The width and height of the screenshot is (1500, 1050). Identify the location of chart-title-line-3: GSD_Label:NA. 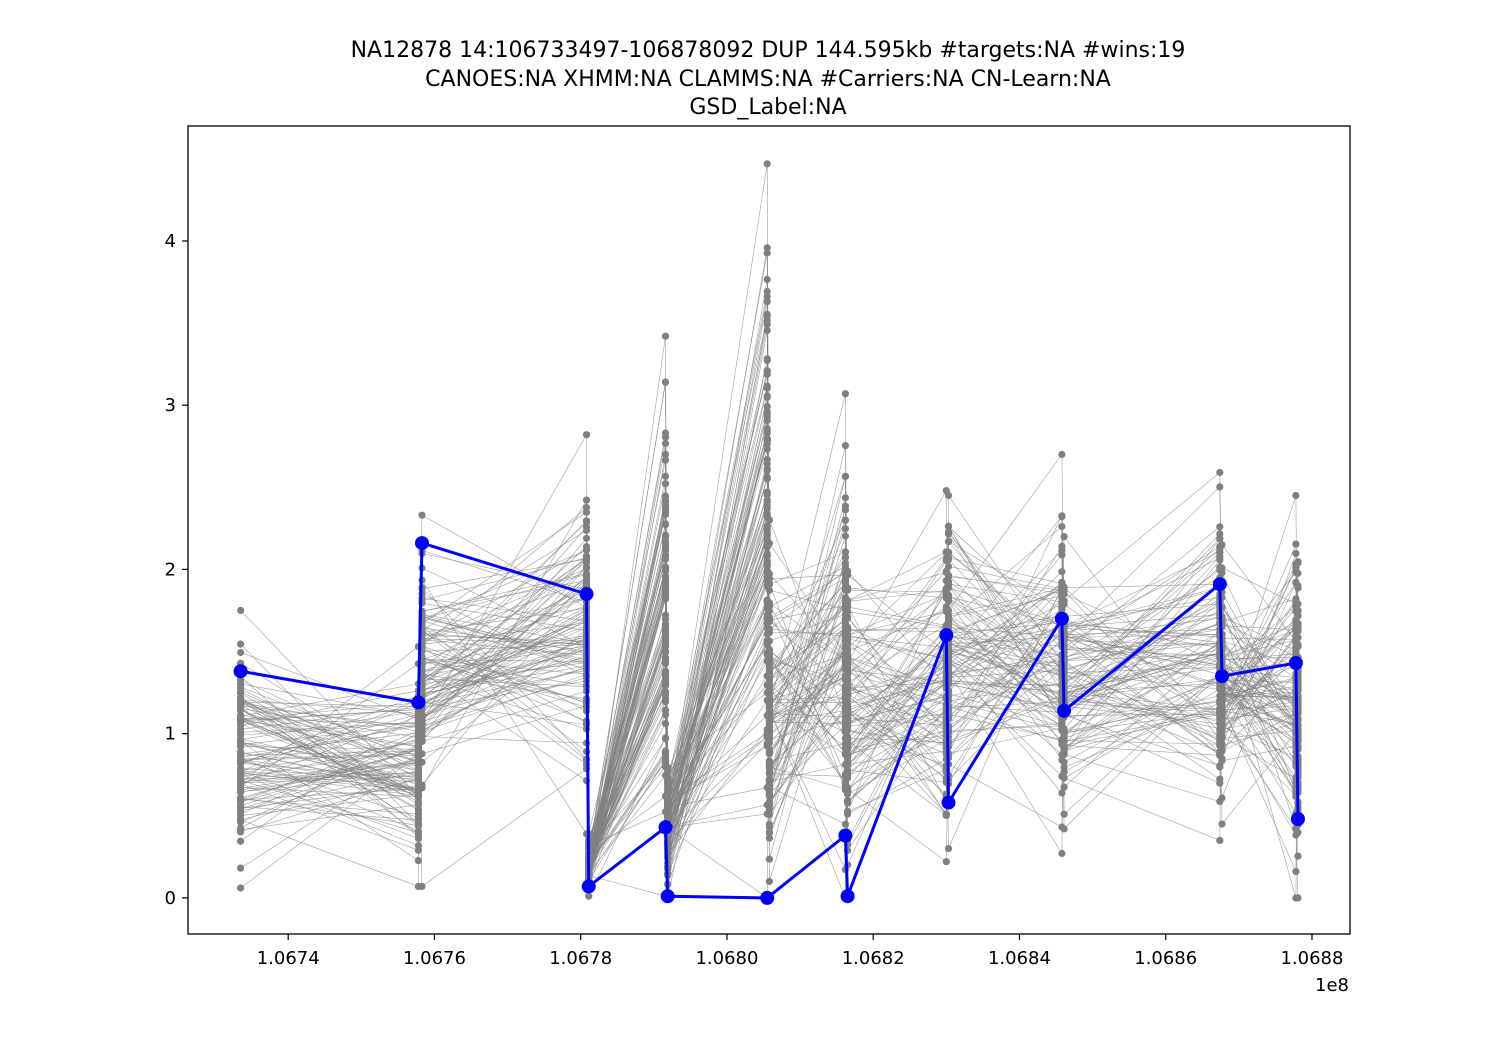
(767, 107).